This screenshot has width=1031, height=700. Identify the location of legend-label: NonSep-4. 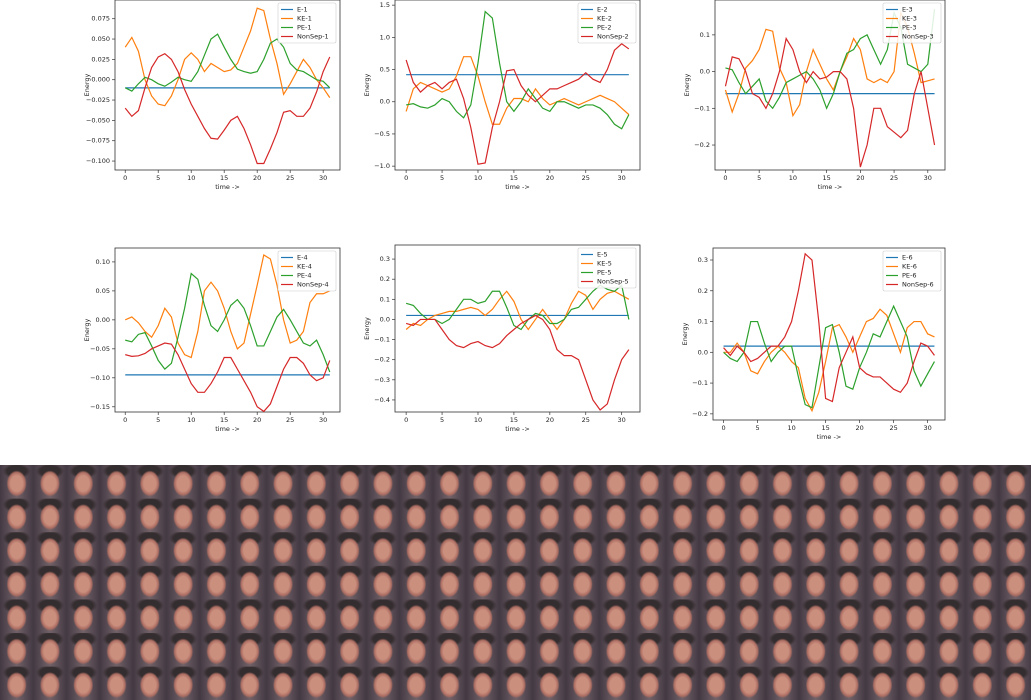
(313, 285).